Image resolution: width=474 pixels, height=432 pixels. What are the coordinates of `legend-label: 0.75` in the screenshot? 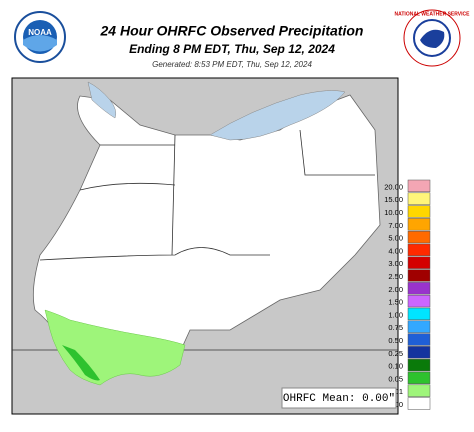 It's located at (395, 327).